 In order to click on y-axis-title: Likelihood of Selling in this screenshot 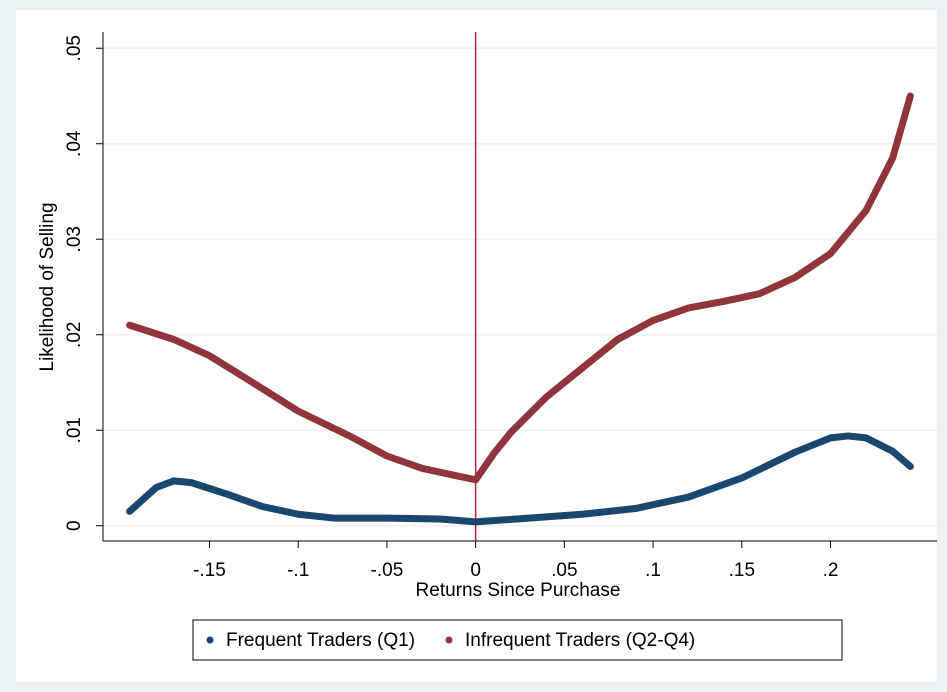, I will do `click(47, 286)`.